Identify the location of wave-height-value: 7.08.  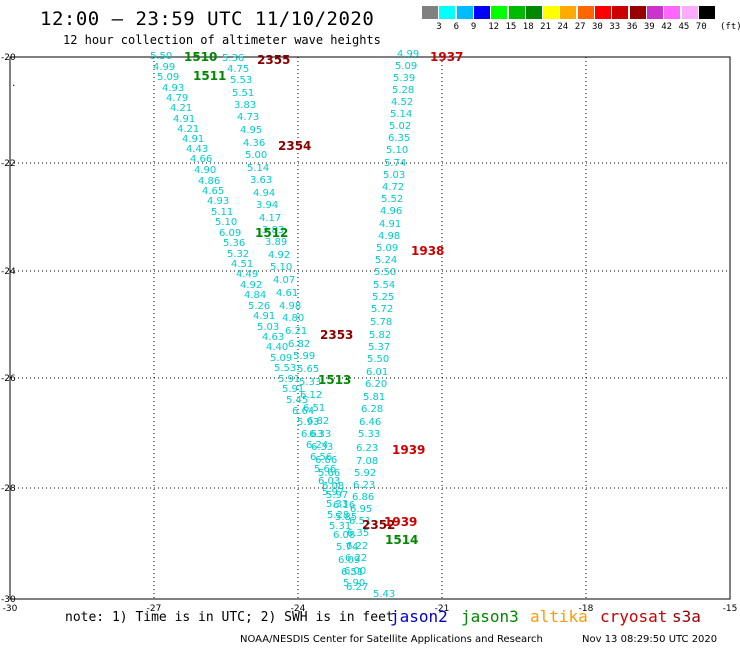
(367, 461).